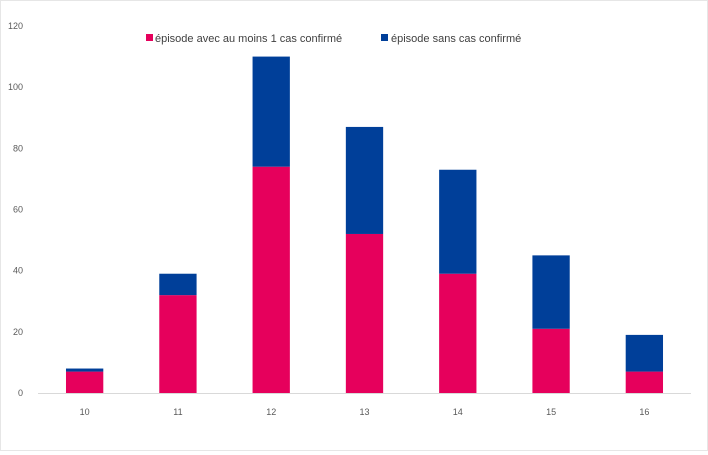 The width and height of the screenshot is (708, 455). Describe the element at coordinates (15, 26) in the screenshot. I see `y-tick-label: 120` at that location.